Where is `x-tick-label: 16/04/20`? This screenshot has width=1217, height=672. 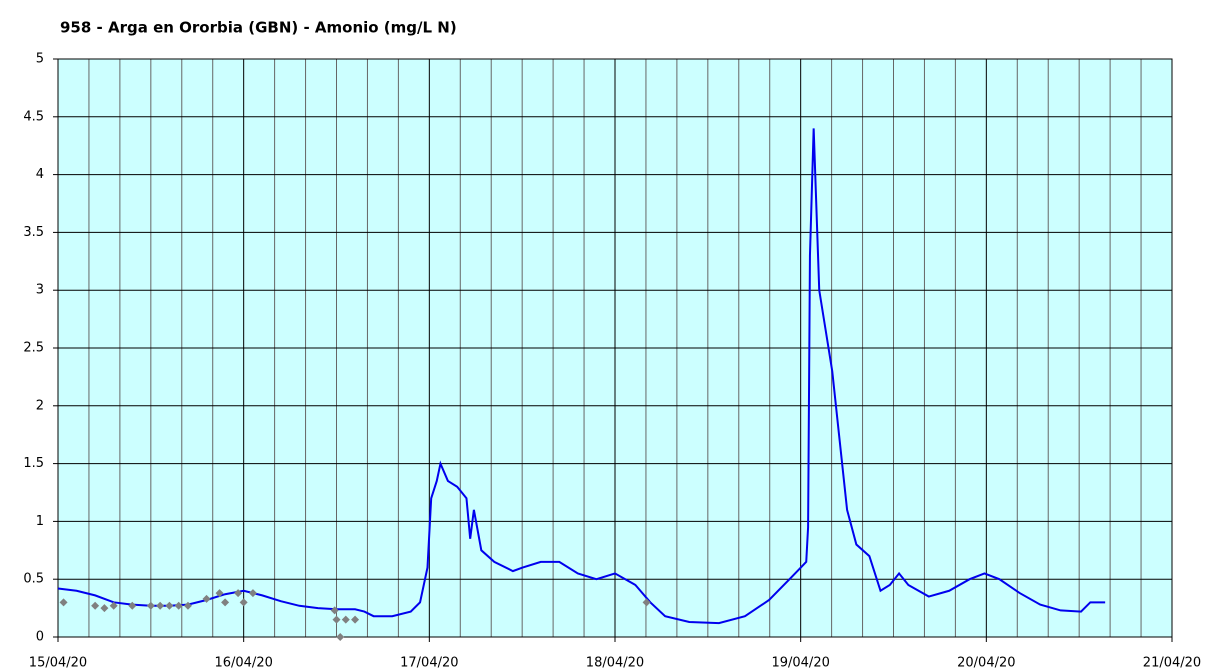 x-tick-label: 16/04/20 is located at coordinates (243, 663).